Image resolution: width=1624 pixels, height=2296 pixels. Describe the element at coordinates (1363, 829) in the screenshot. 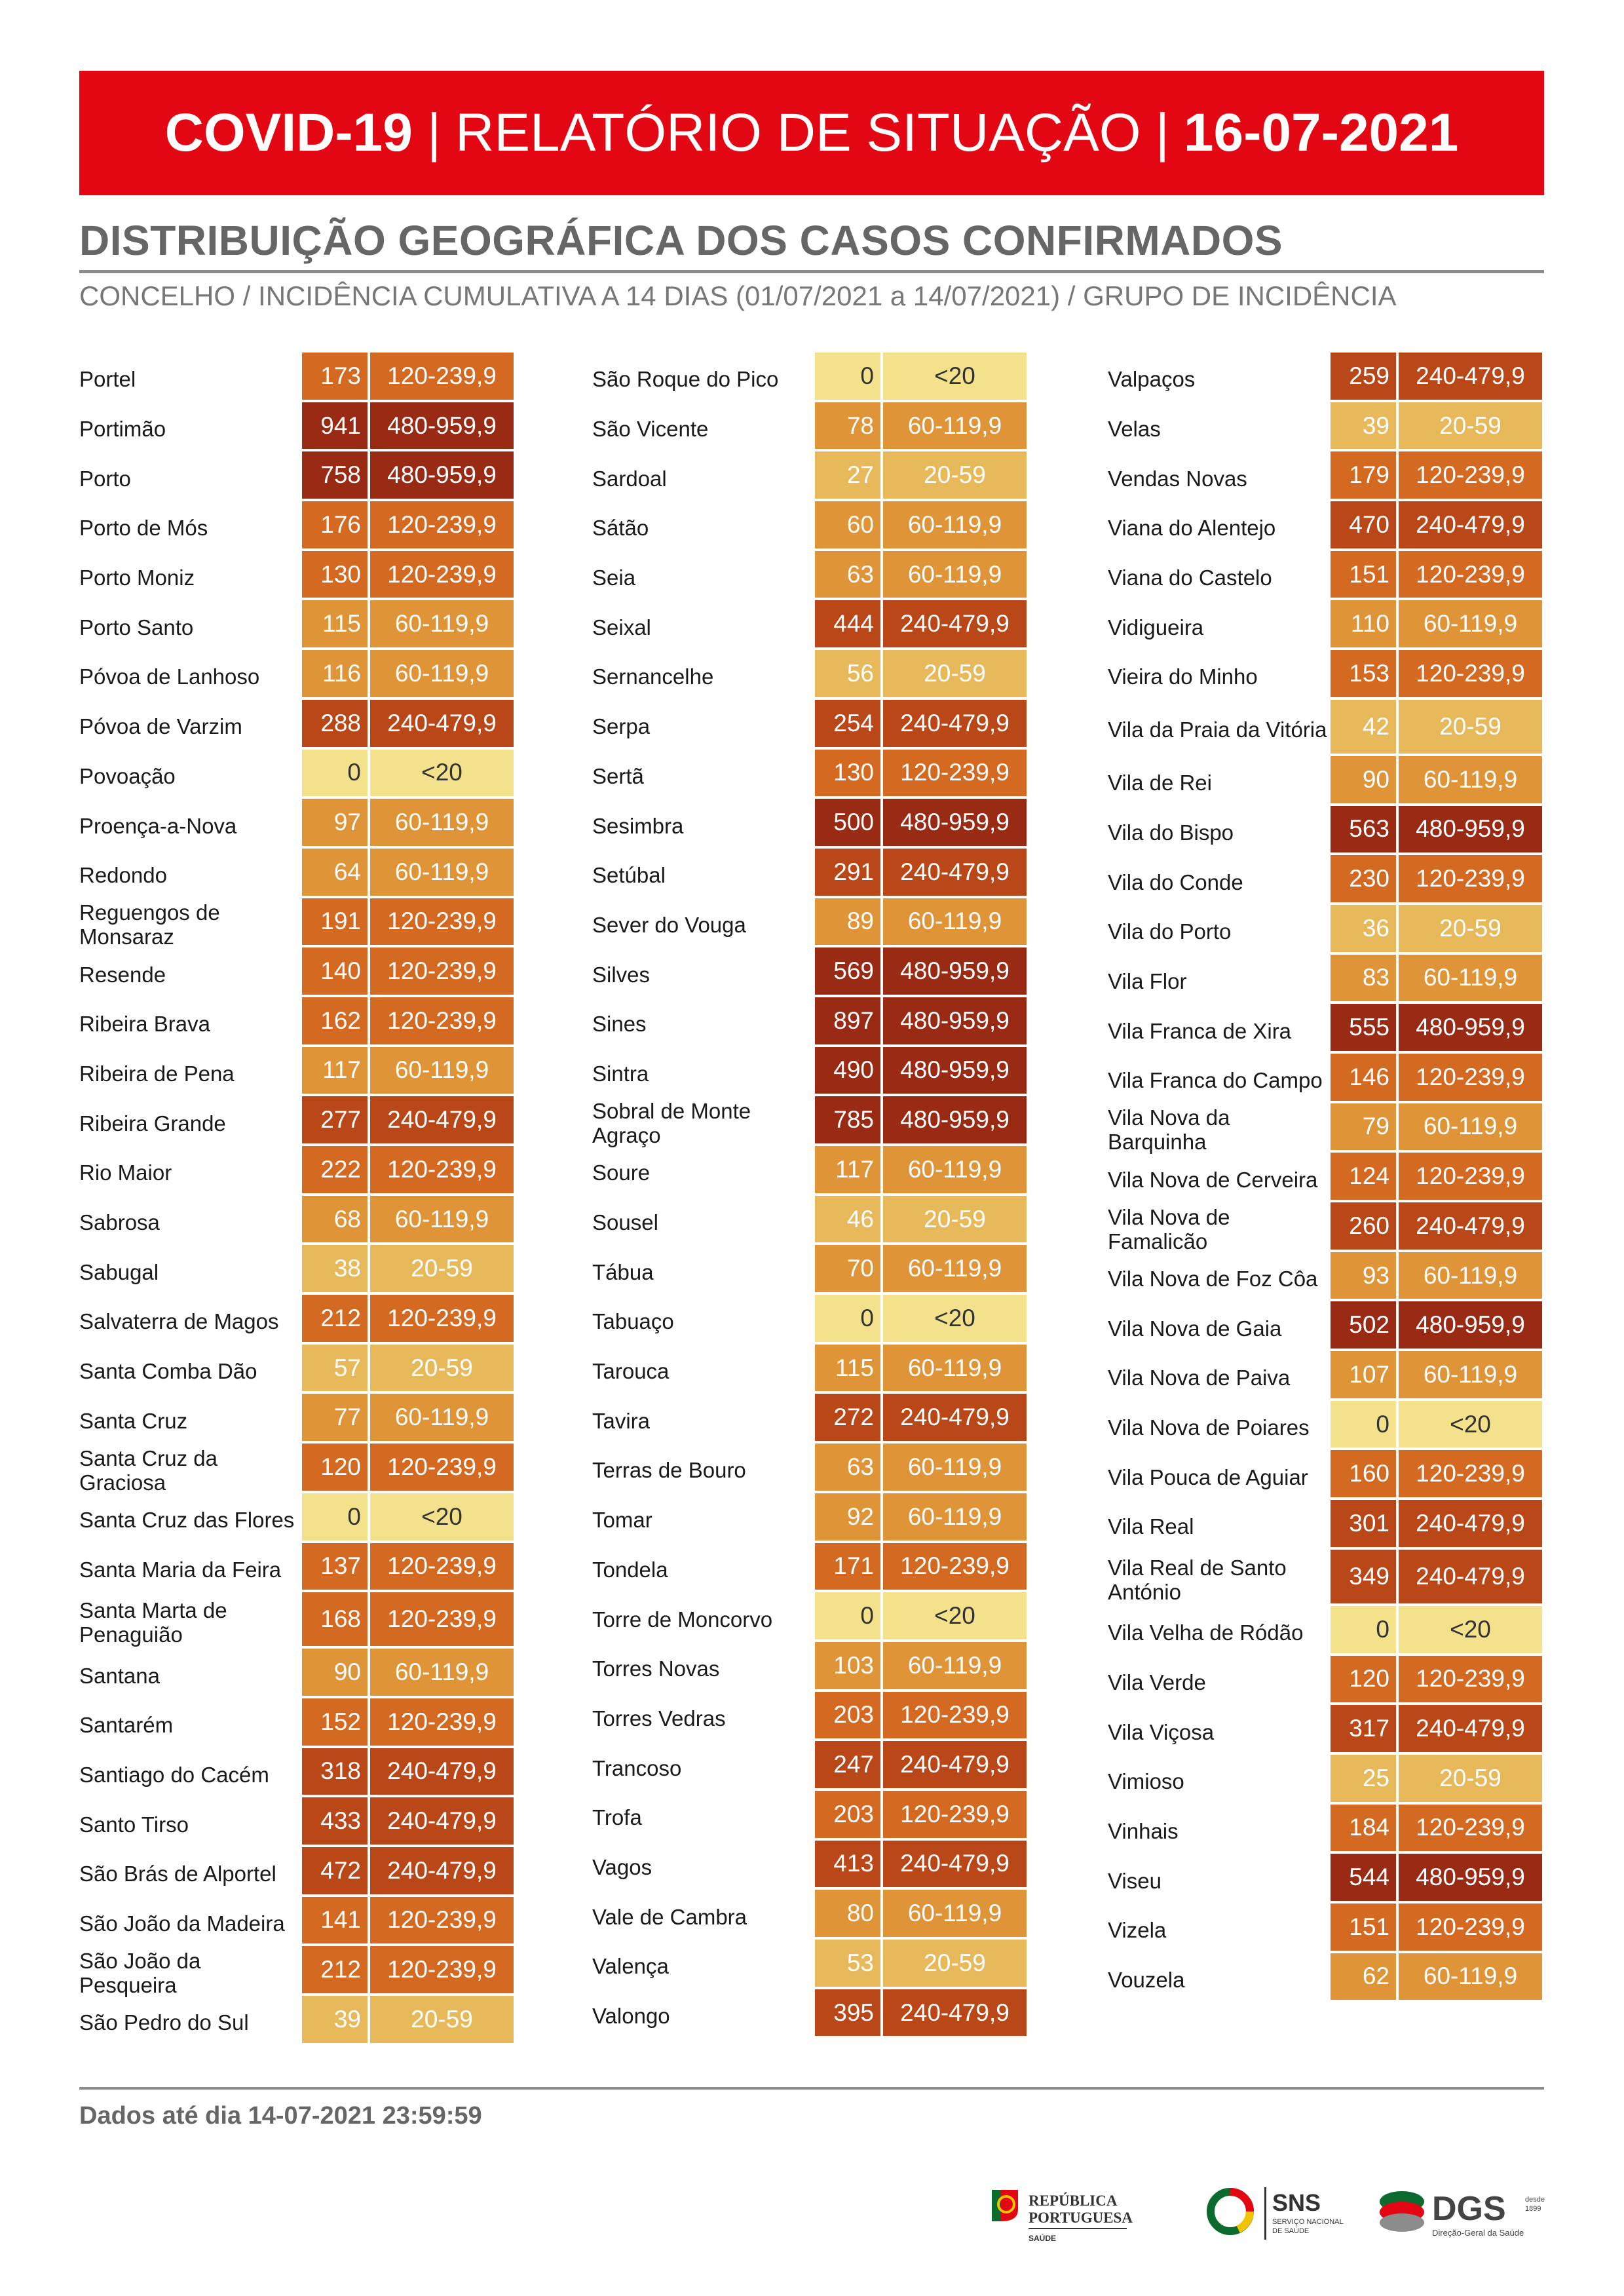

I see `incidence-value: 563` at that location.